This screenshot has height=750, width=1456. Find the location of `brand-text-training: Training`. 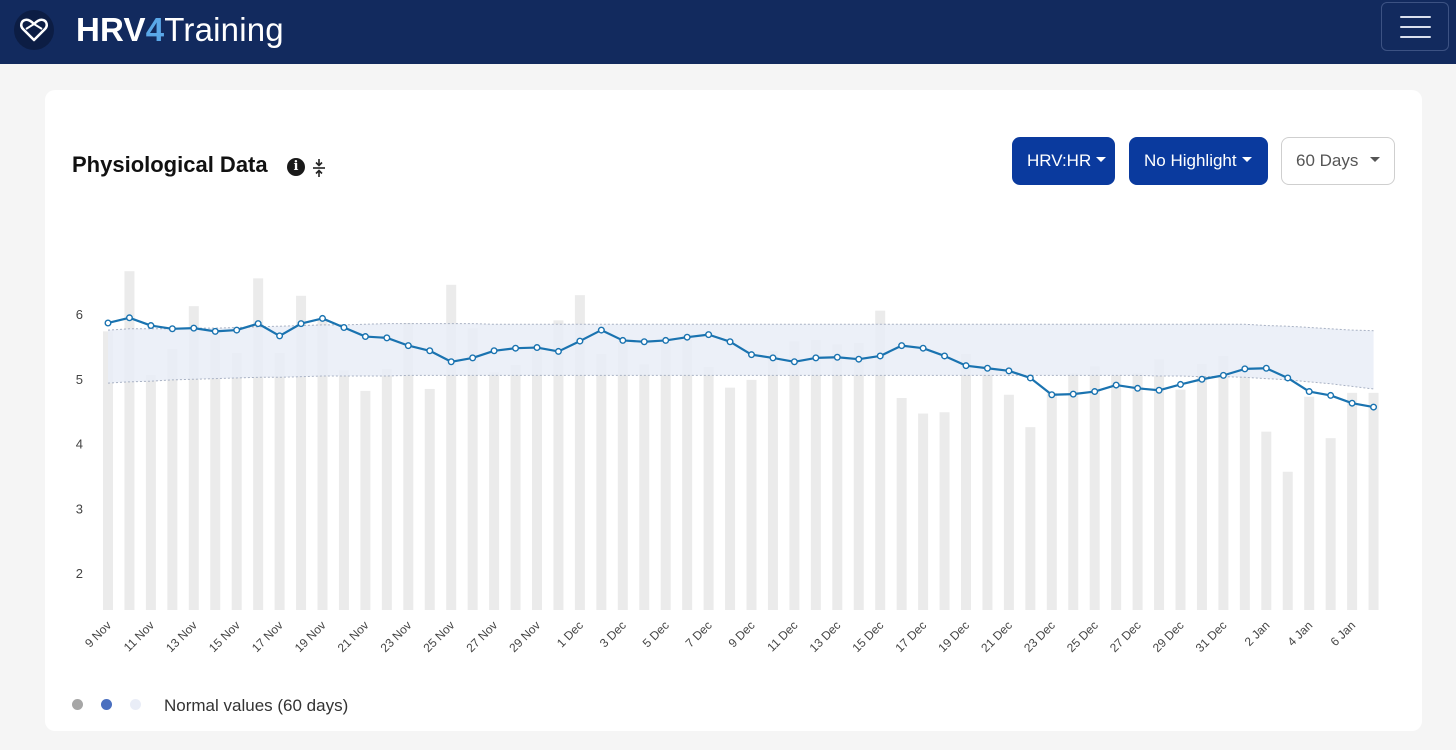

brand-text-training: Training is located at coordinates (224, 29).